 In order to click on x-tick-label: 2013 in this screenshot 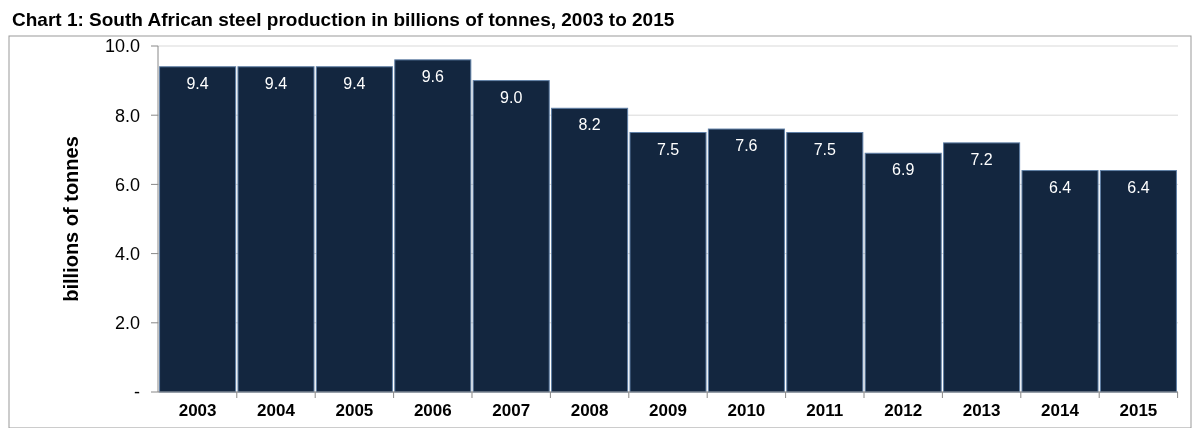, I will do `click(981, 410)`.